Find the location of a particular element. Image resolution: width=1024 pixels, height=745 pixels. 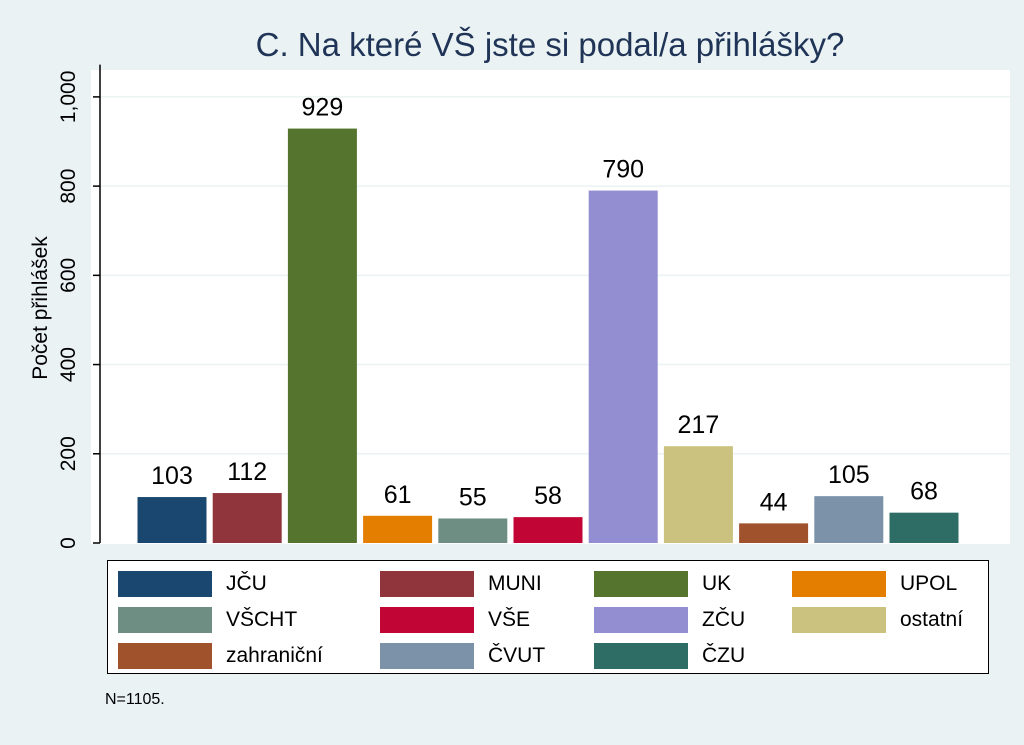

y-tick-label: 200 is located at coordinates (68, 453).